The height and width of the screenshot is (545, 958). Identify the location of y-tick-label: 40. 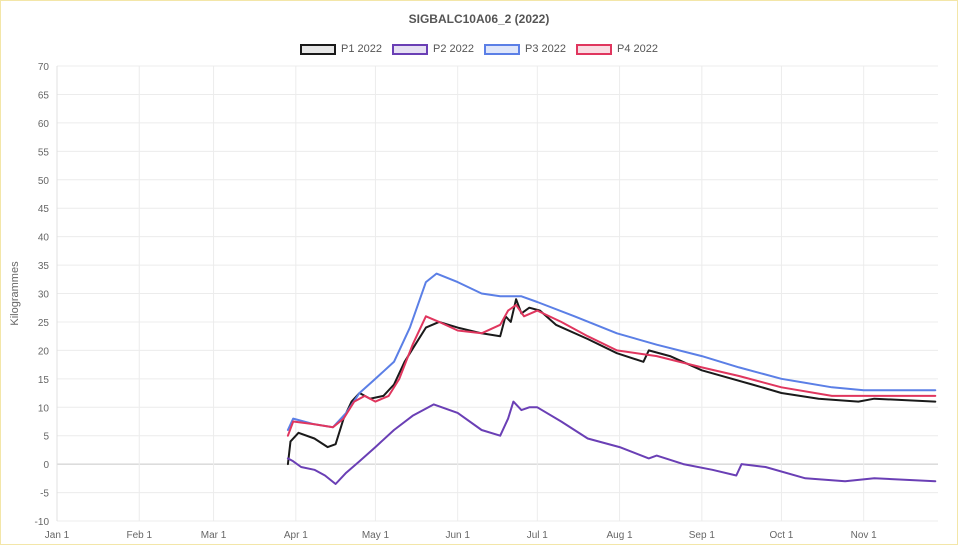
(44, 238).